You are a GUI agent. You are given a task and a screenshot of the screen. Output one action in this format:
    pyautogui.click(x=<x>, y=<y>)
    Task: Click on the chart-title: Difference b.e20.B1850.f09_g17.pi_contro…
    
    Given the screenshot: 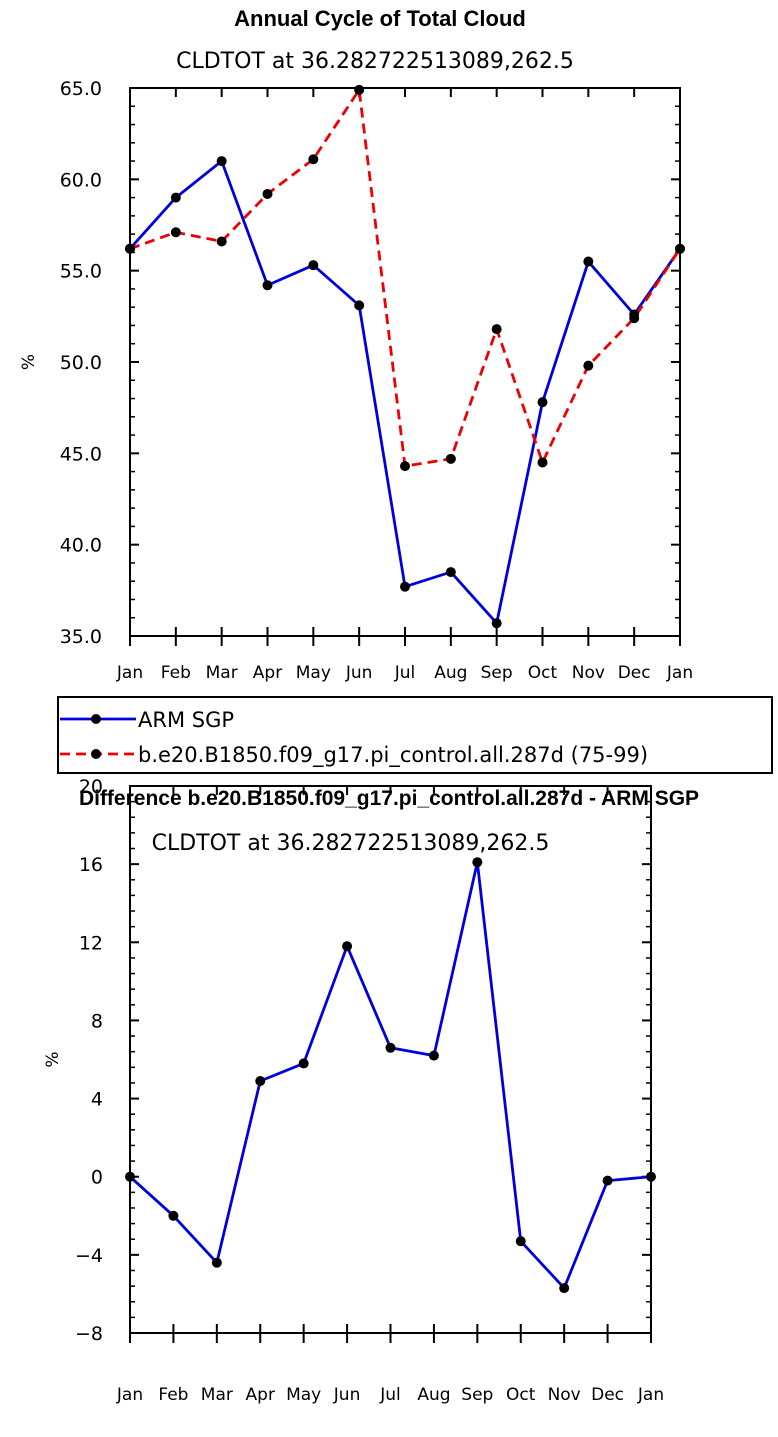 What is the action you would take?
    pyautogui.click(x=389, y=798)
    